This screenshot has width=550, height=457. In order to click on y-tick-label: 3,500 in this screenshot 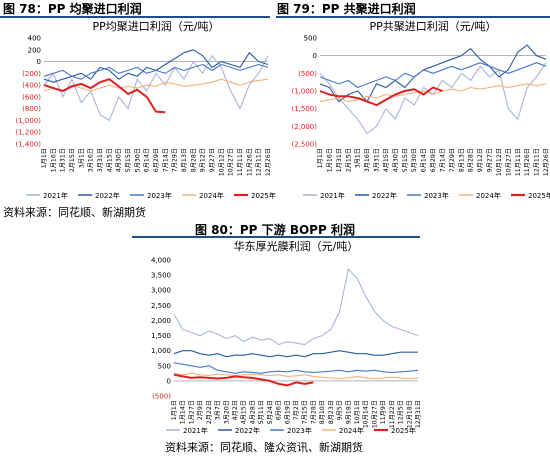, I will do `click(161, 276)`.